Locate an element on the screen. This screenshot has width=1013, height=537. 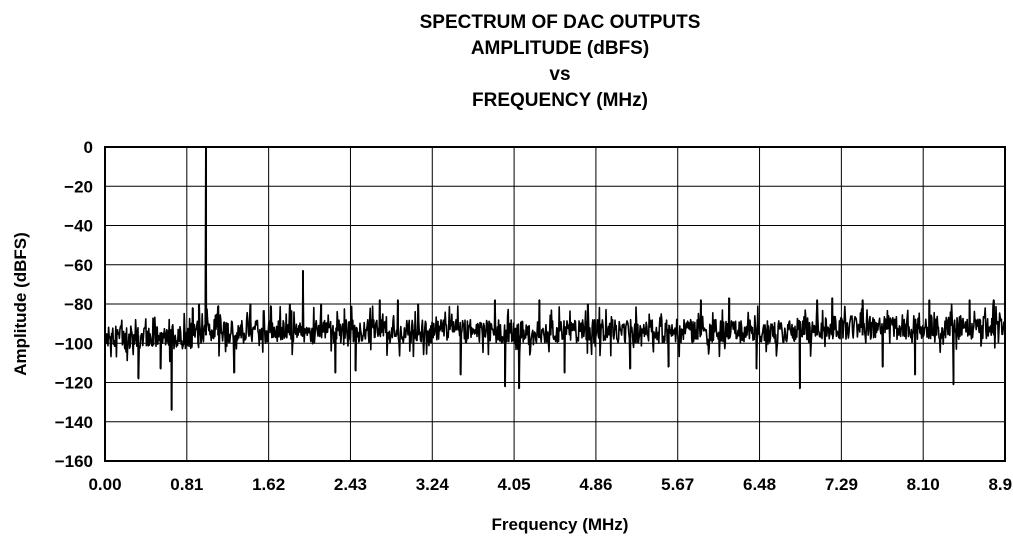
x-axis-label: Frequency (MHz) is located at coordinates (560, 524).